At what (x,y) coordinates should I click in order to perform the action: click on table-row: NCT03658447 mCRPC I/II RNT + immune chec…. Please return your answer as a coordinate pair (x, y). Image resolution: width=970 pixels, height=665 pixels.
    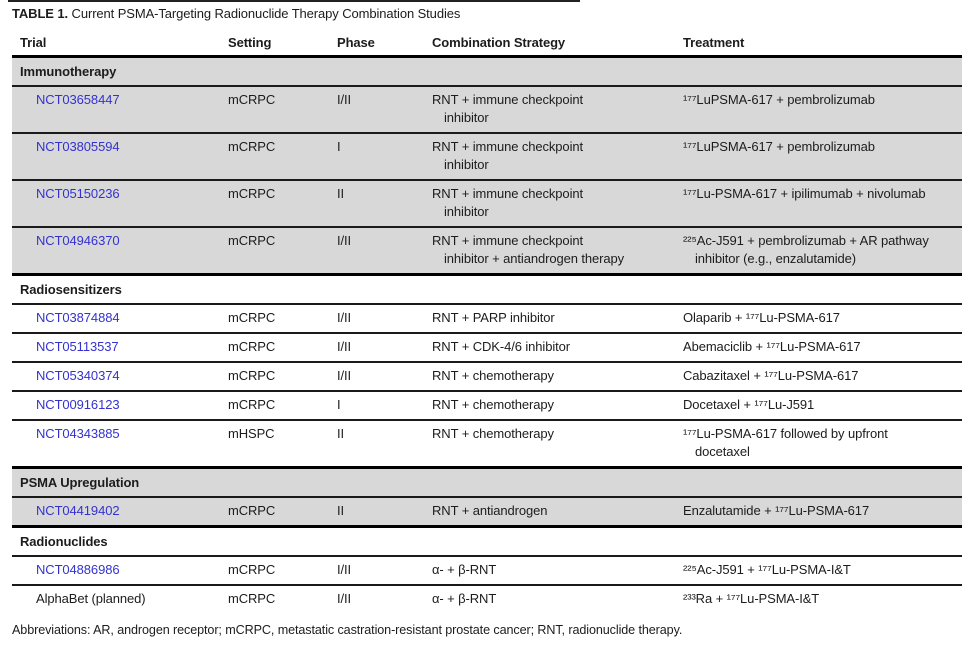
    Looking at the image, I should click on (487, 109).